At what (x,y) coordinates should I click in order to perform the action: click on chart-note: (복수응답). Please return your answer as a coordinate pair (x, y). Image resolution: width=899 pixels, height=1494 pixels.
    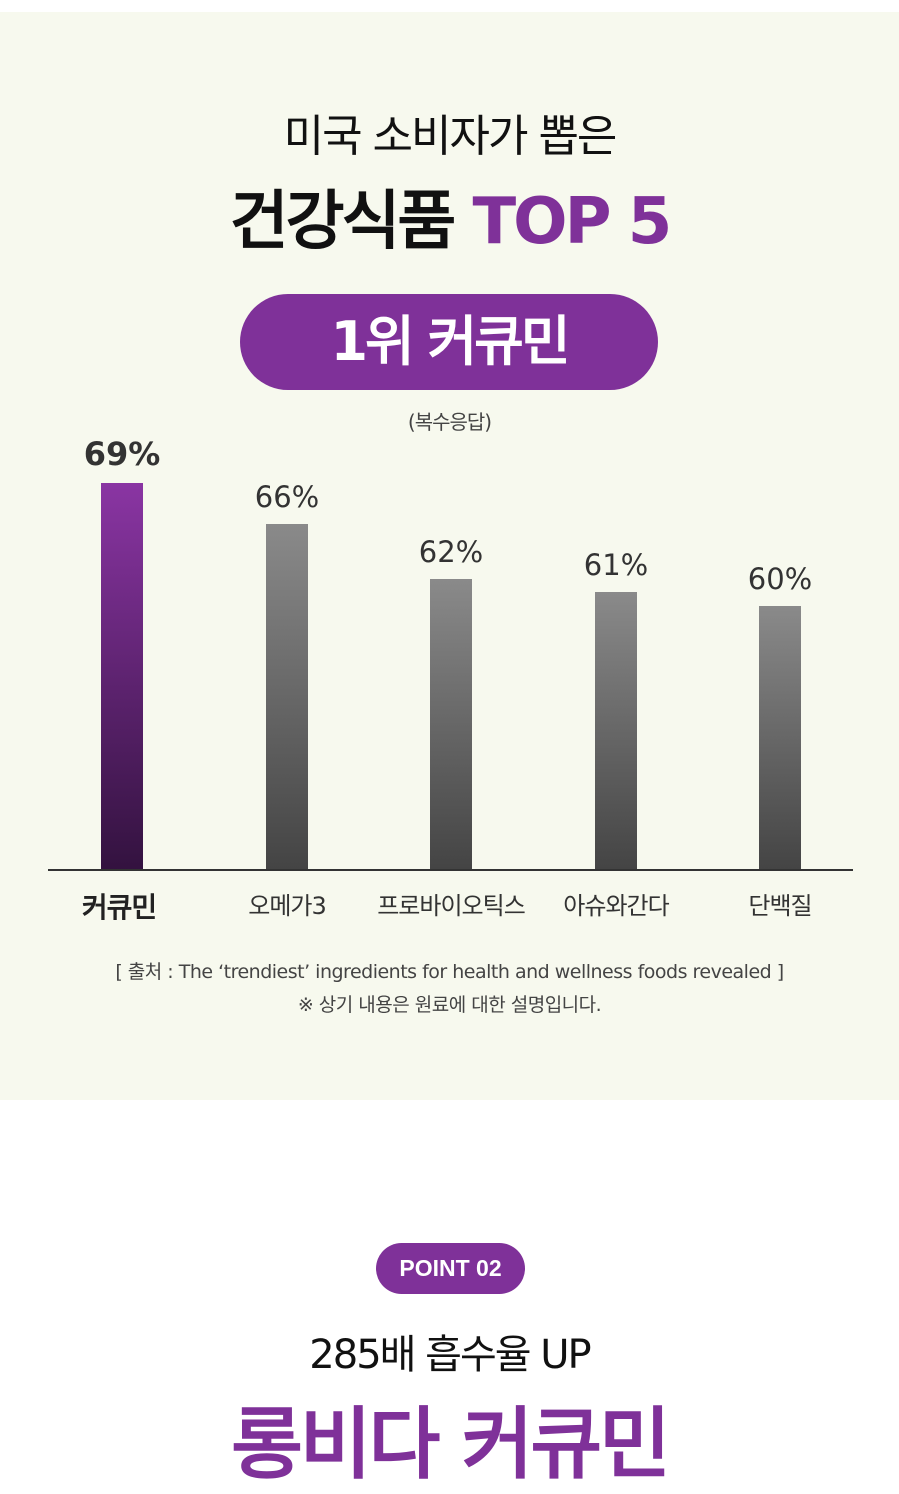
    Looking at the image, I should click on (449, 422).